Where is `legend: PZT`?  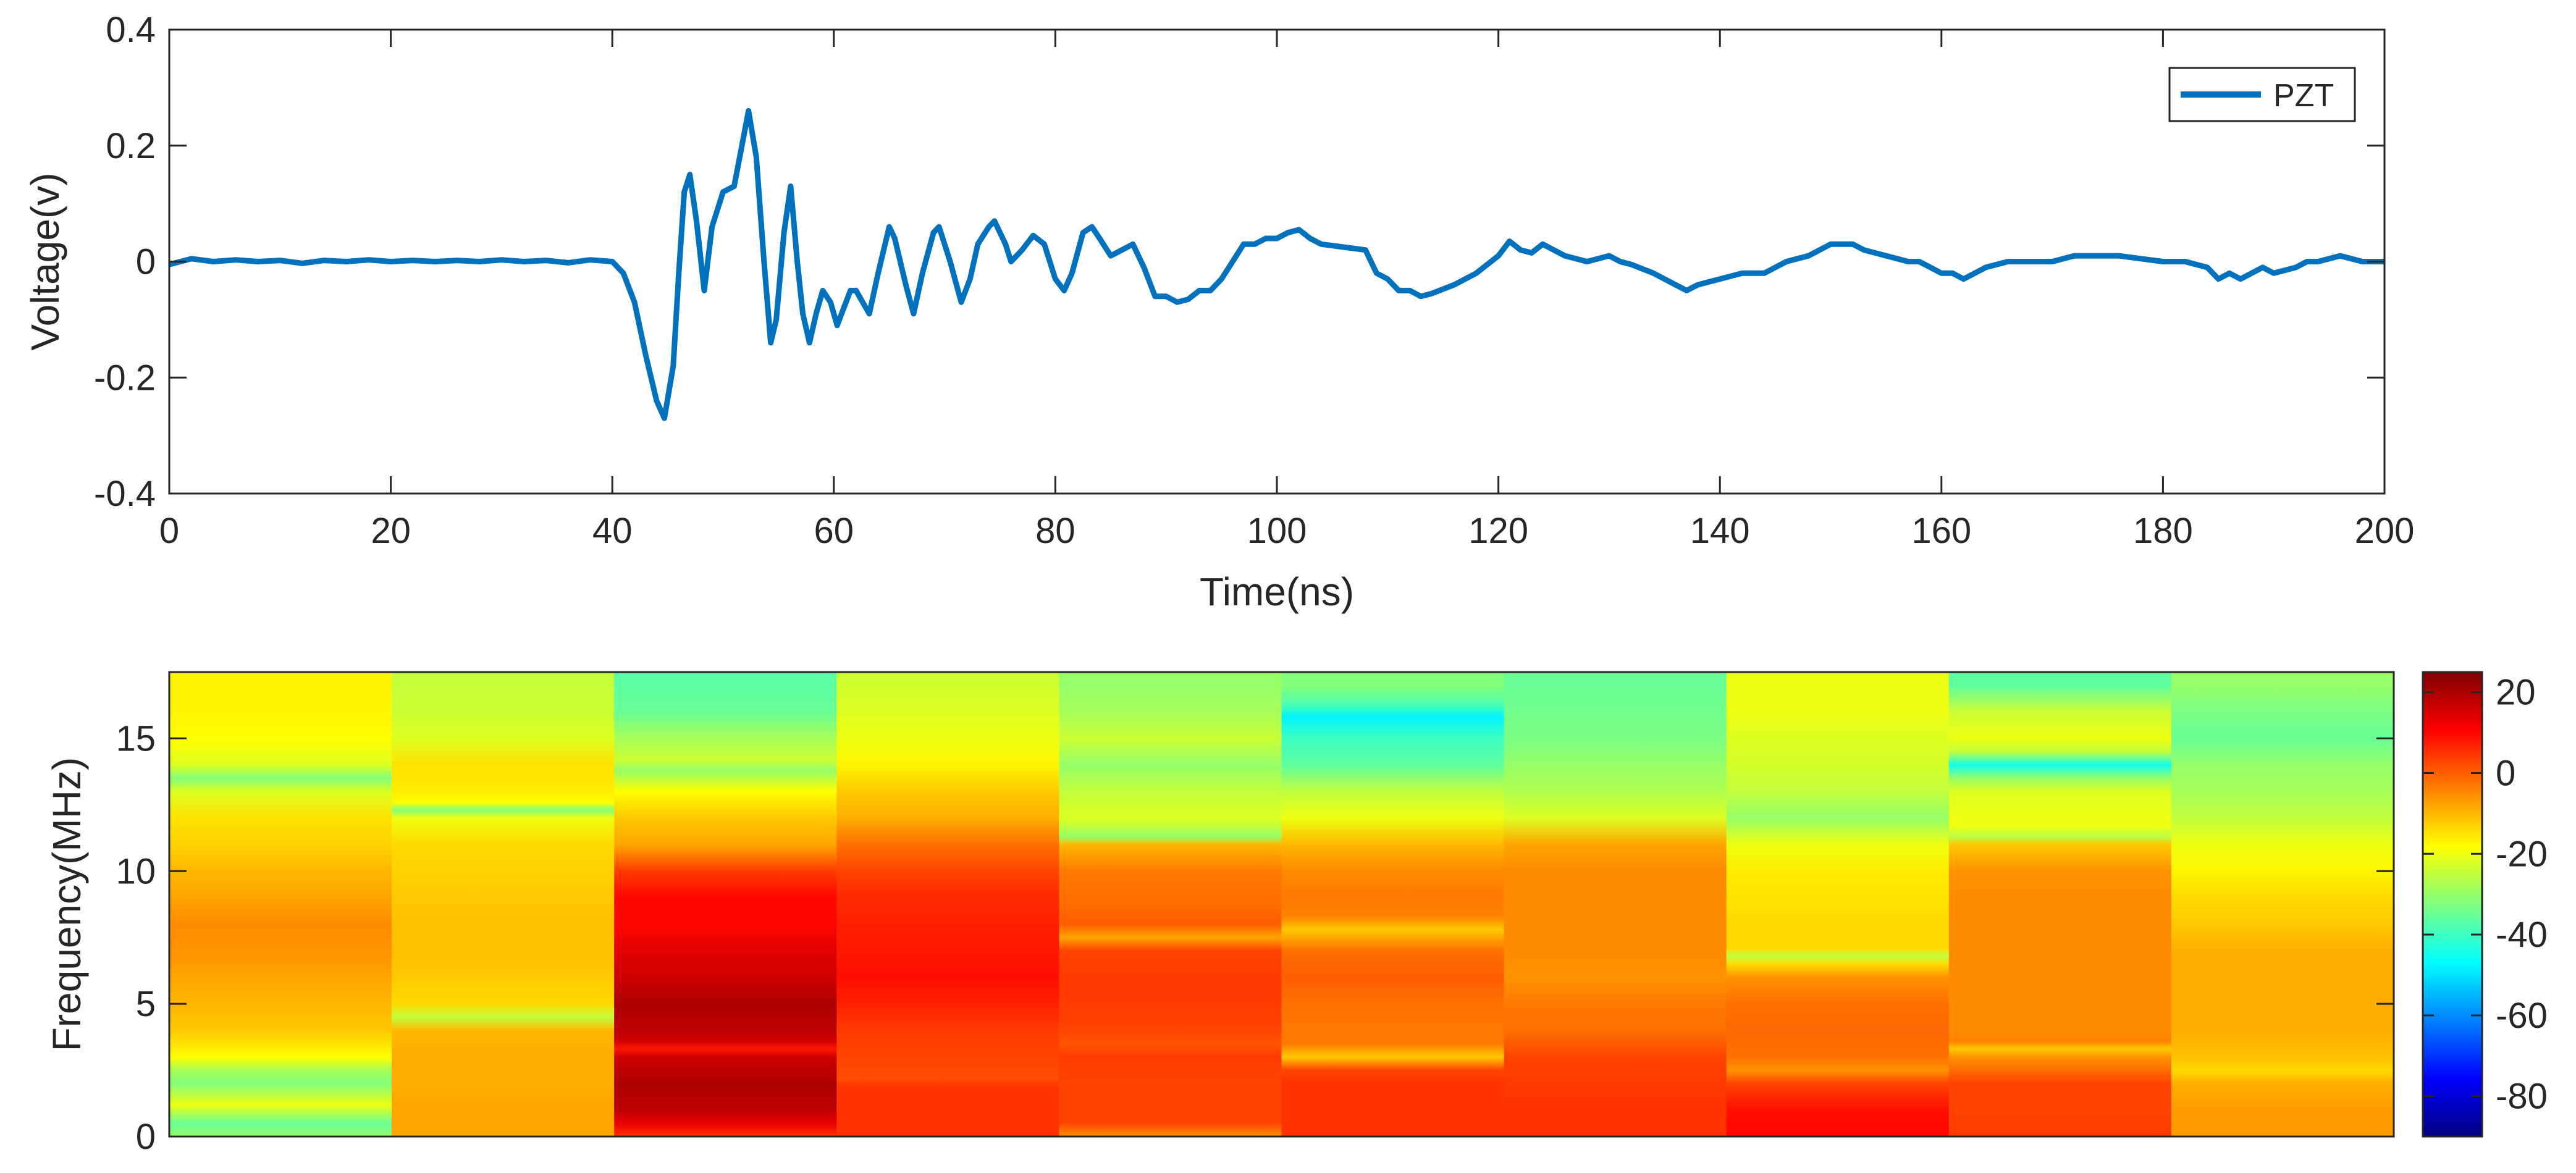 legend: PZT is located at coordinates (2262, 94).